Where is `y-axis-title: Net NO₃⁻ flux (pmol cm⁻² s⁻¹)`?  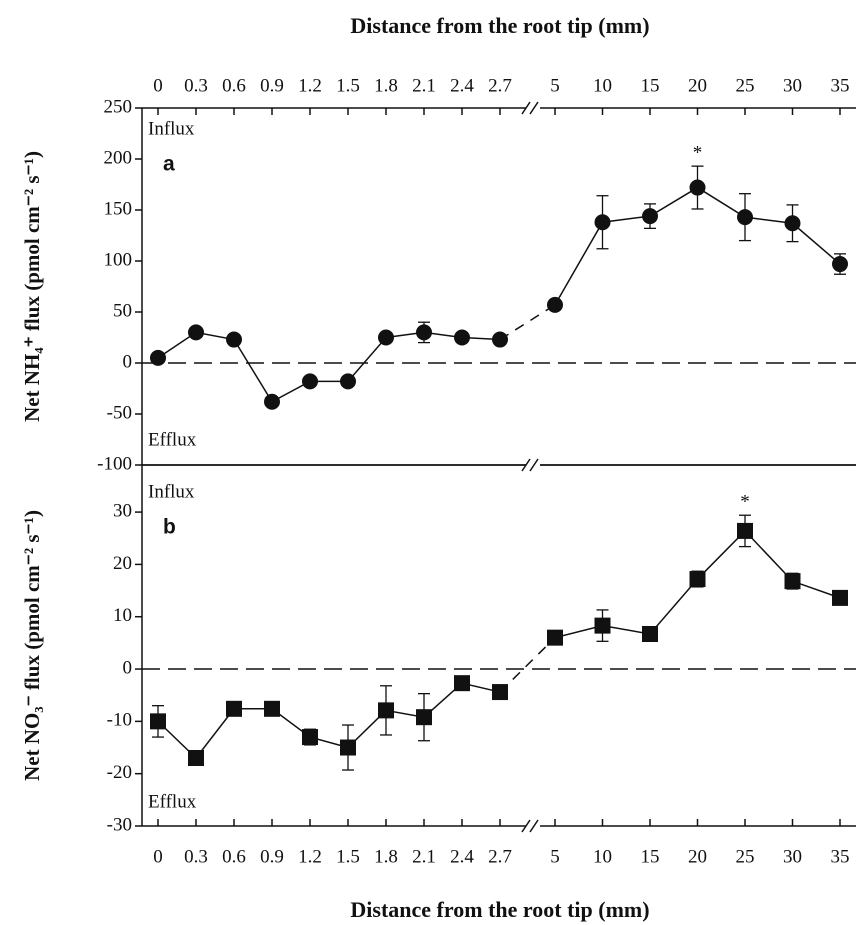 y-axis-title: Net NO₃⁻ flux (pmol cm⁻² s⁻¹) is located at coordinates (32, 645).